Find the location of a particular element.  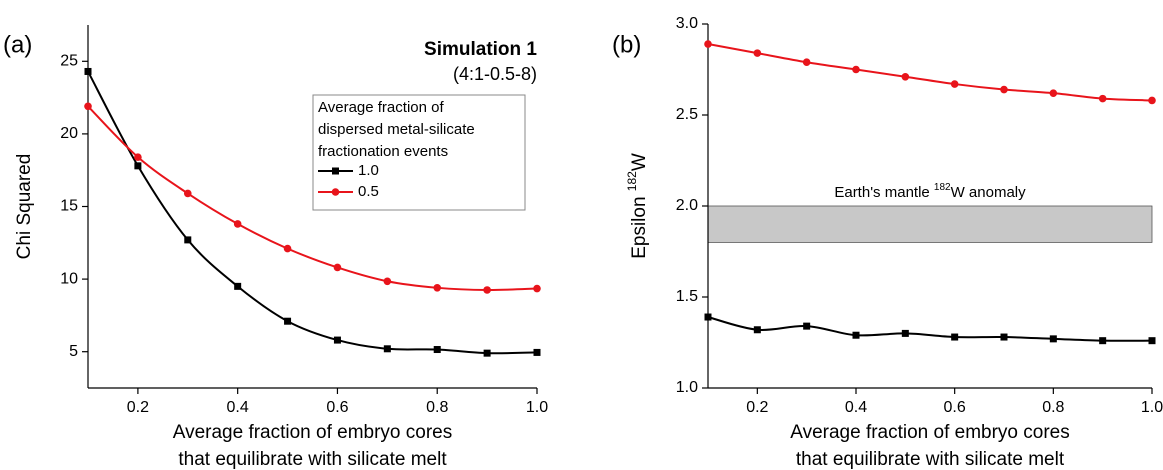

chart-subtitle: (4:1-0.5-8) is located at coordinates (495, 74).